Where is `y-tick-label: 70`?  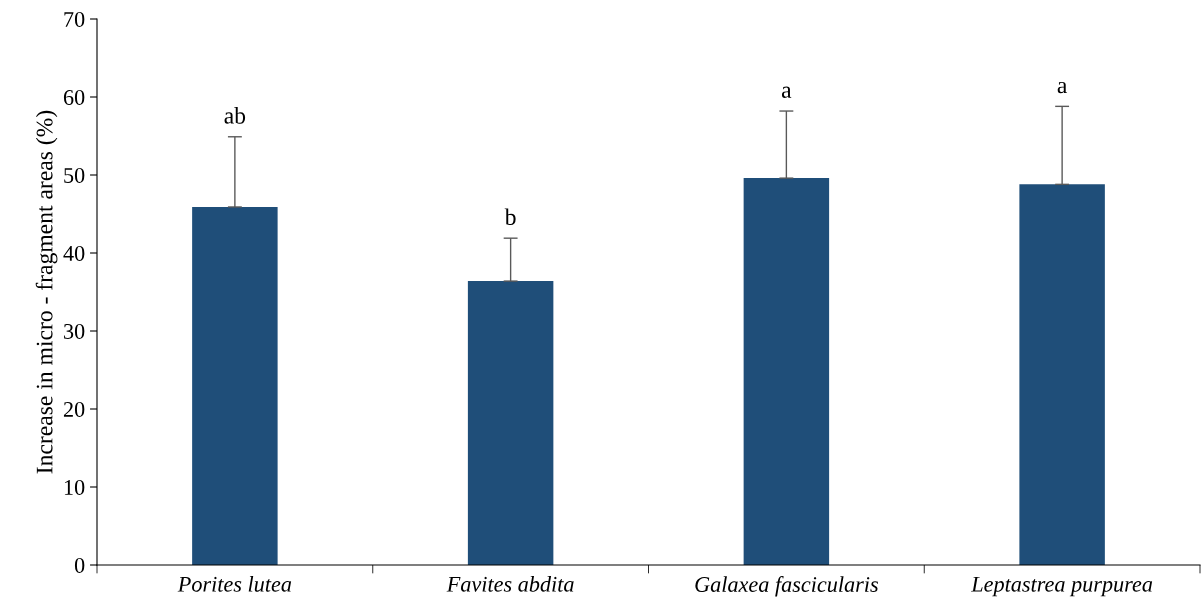
y-tick-label: 70 is located at coordinates (74, 19).